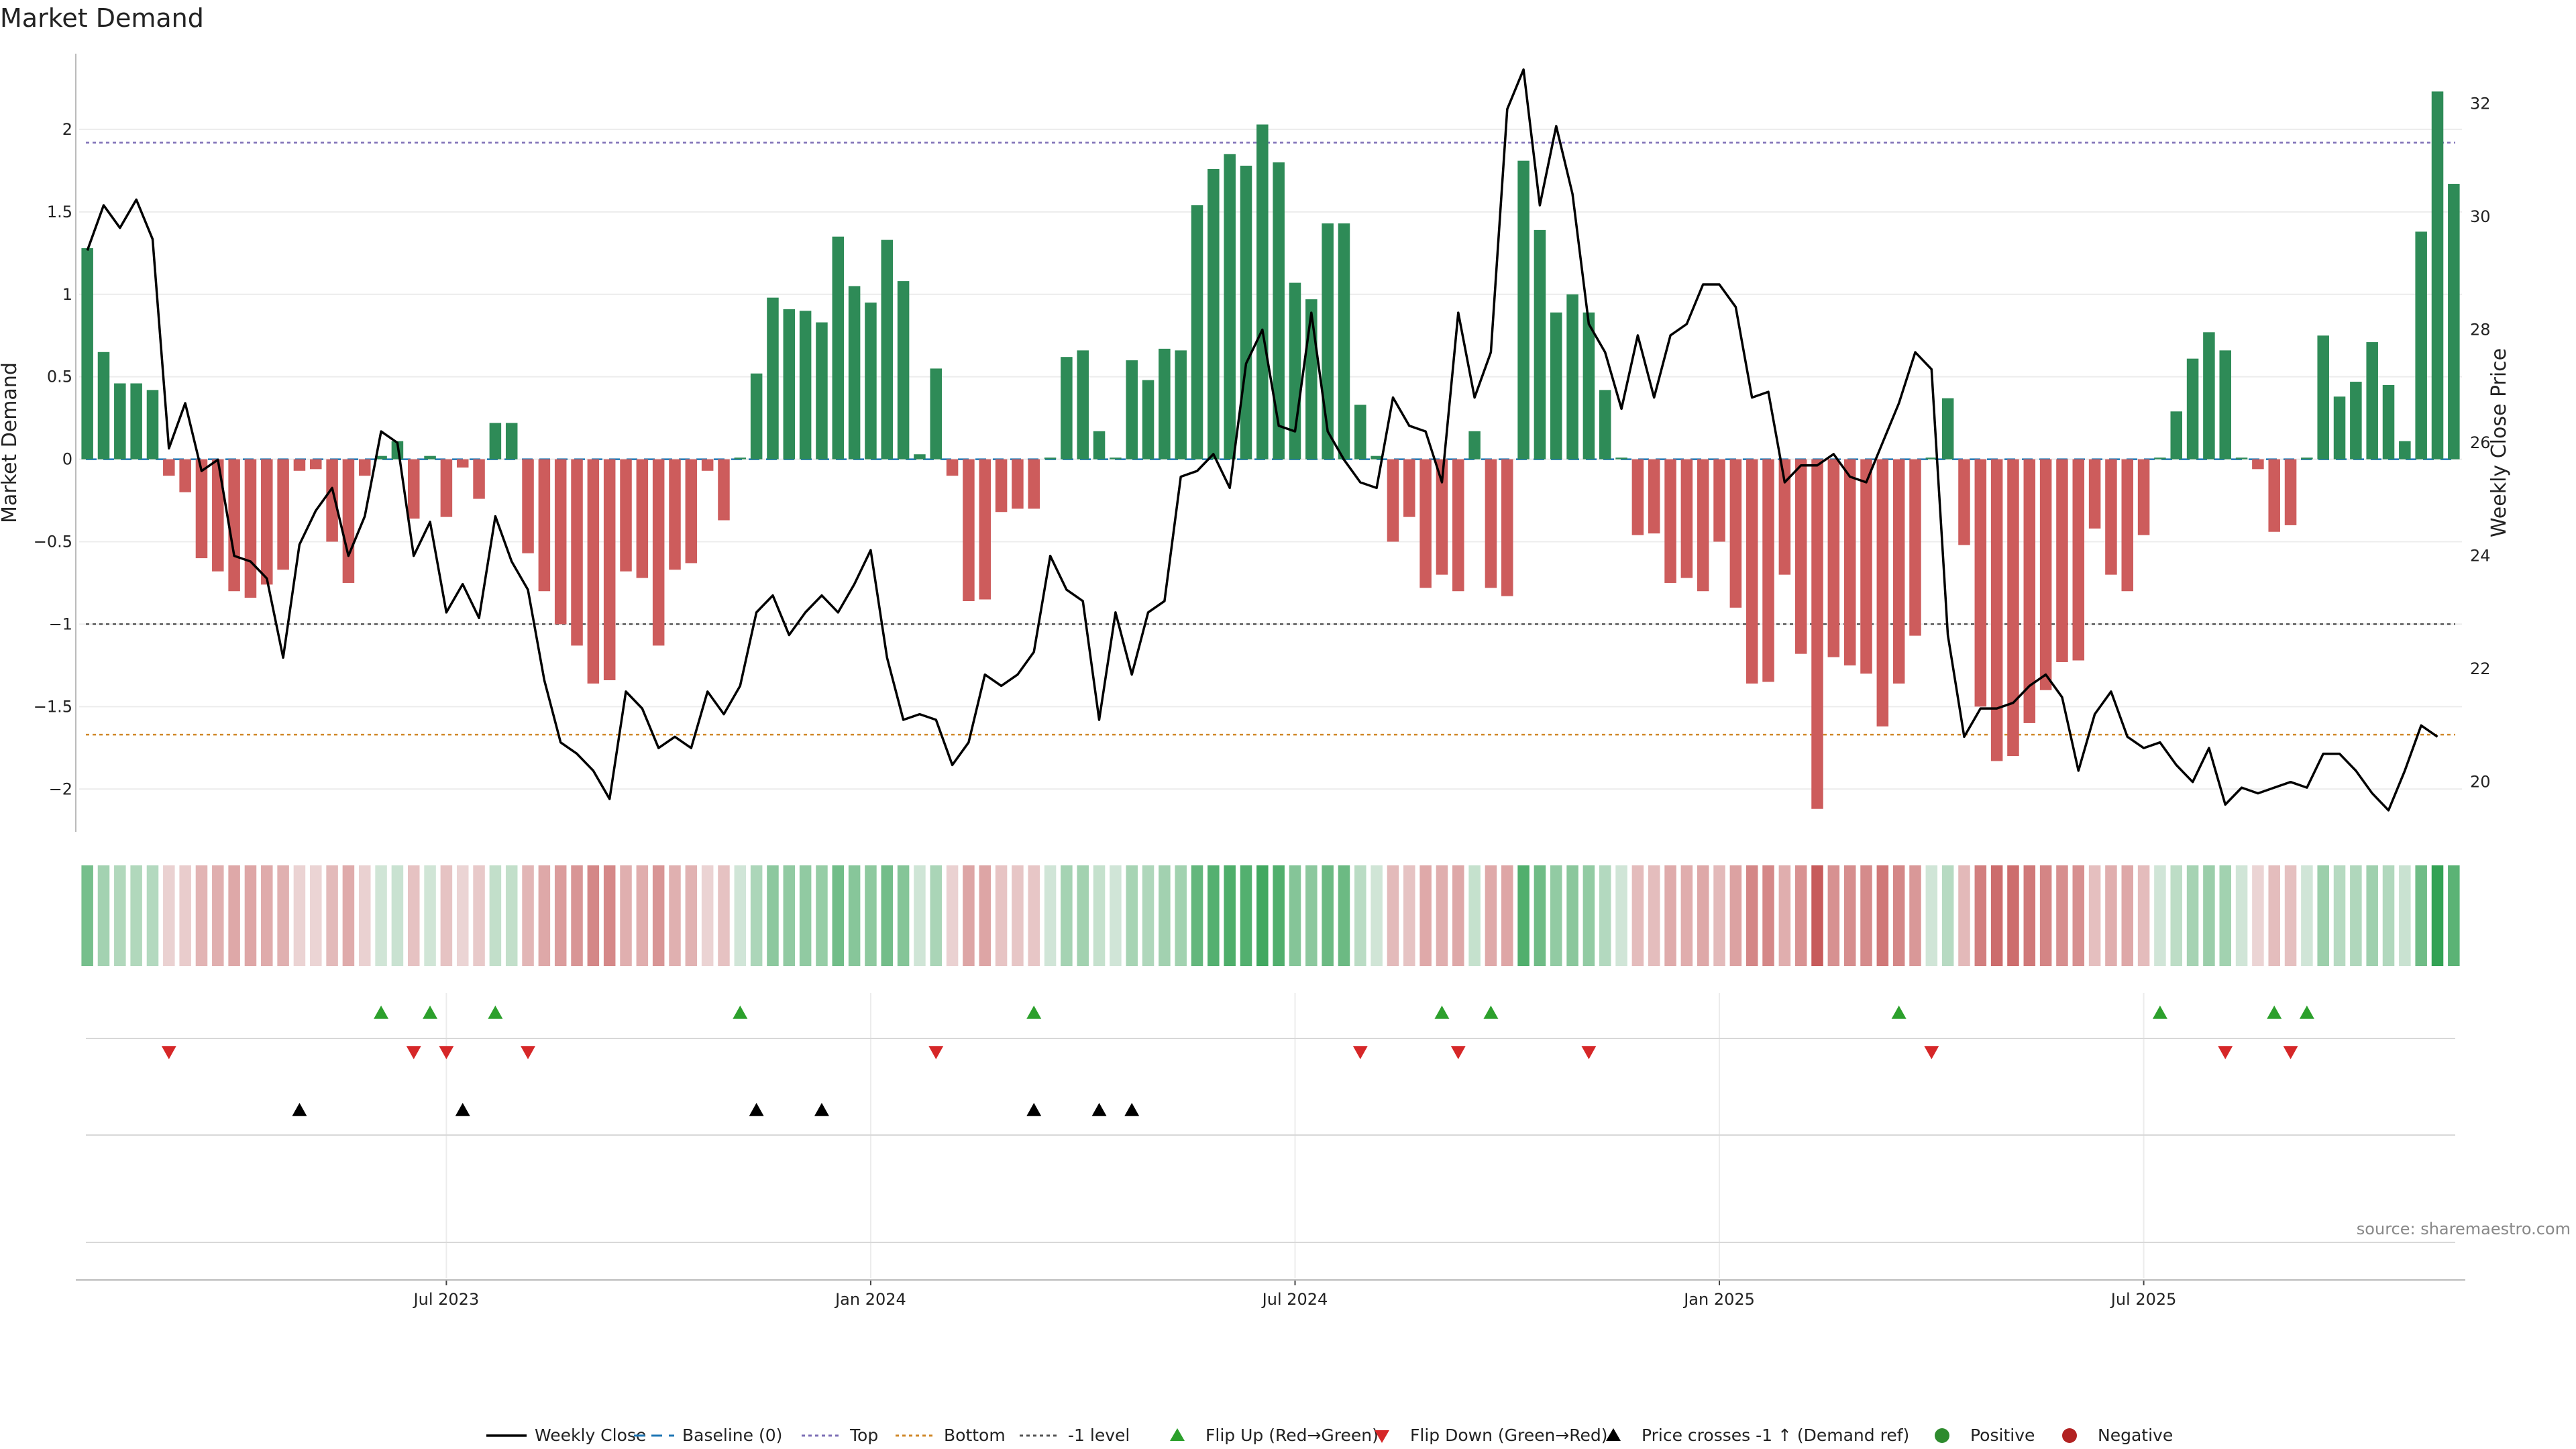 This screenshot has height=1449, width=2576. I want to click on legend-label: Weekly Close, so click(590, 1435).